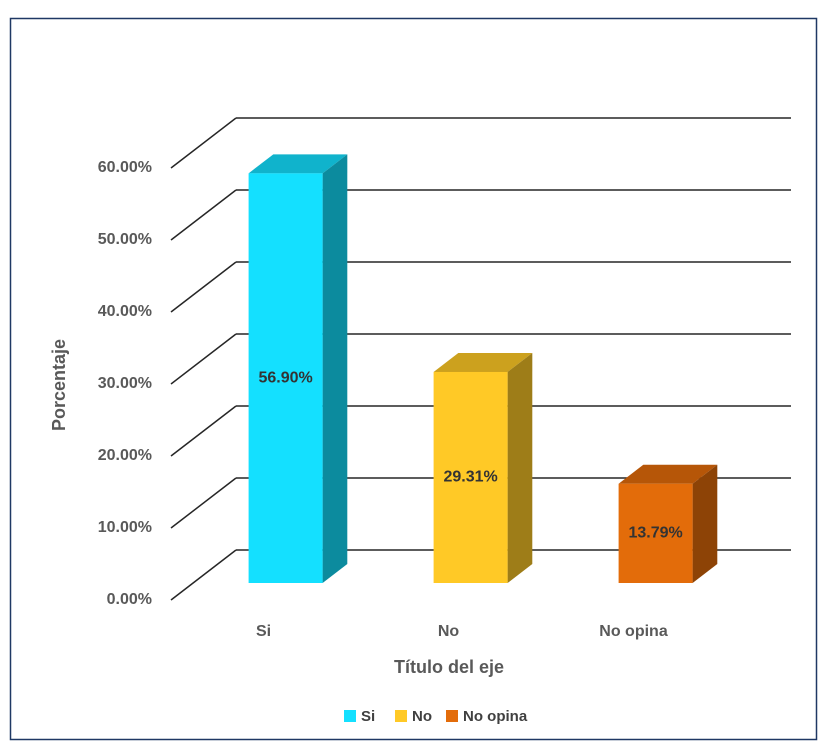  What do you see at coordinates (59, 385) in the screenshot?
I see `y-axis-title: Porcentaje` at bounding box center [59, 385].